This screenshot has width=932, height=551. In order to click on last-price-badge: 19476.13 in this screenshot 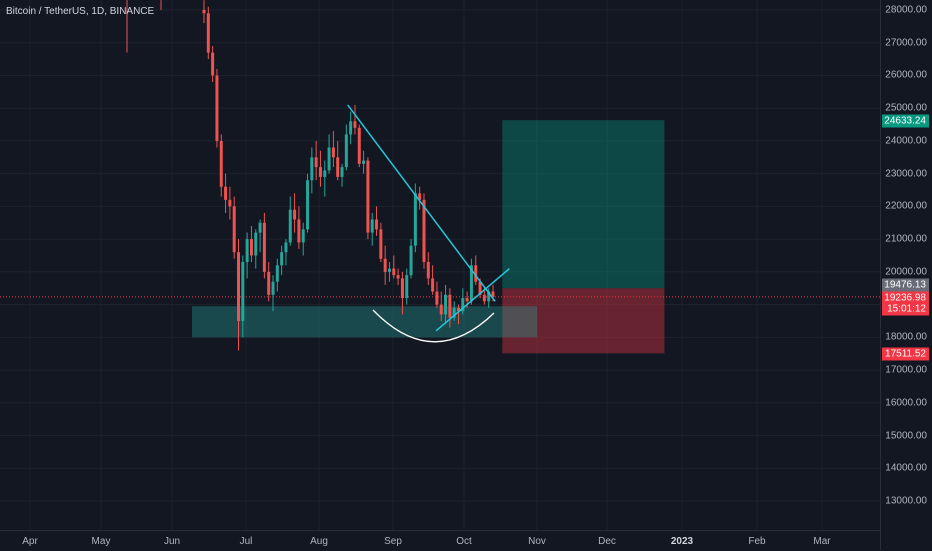, I will do `click(905, 285)`.